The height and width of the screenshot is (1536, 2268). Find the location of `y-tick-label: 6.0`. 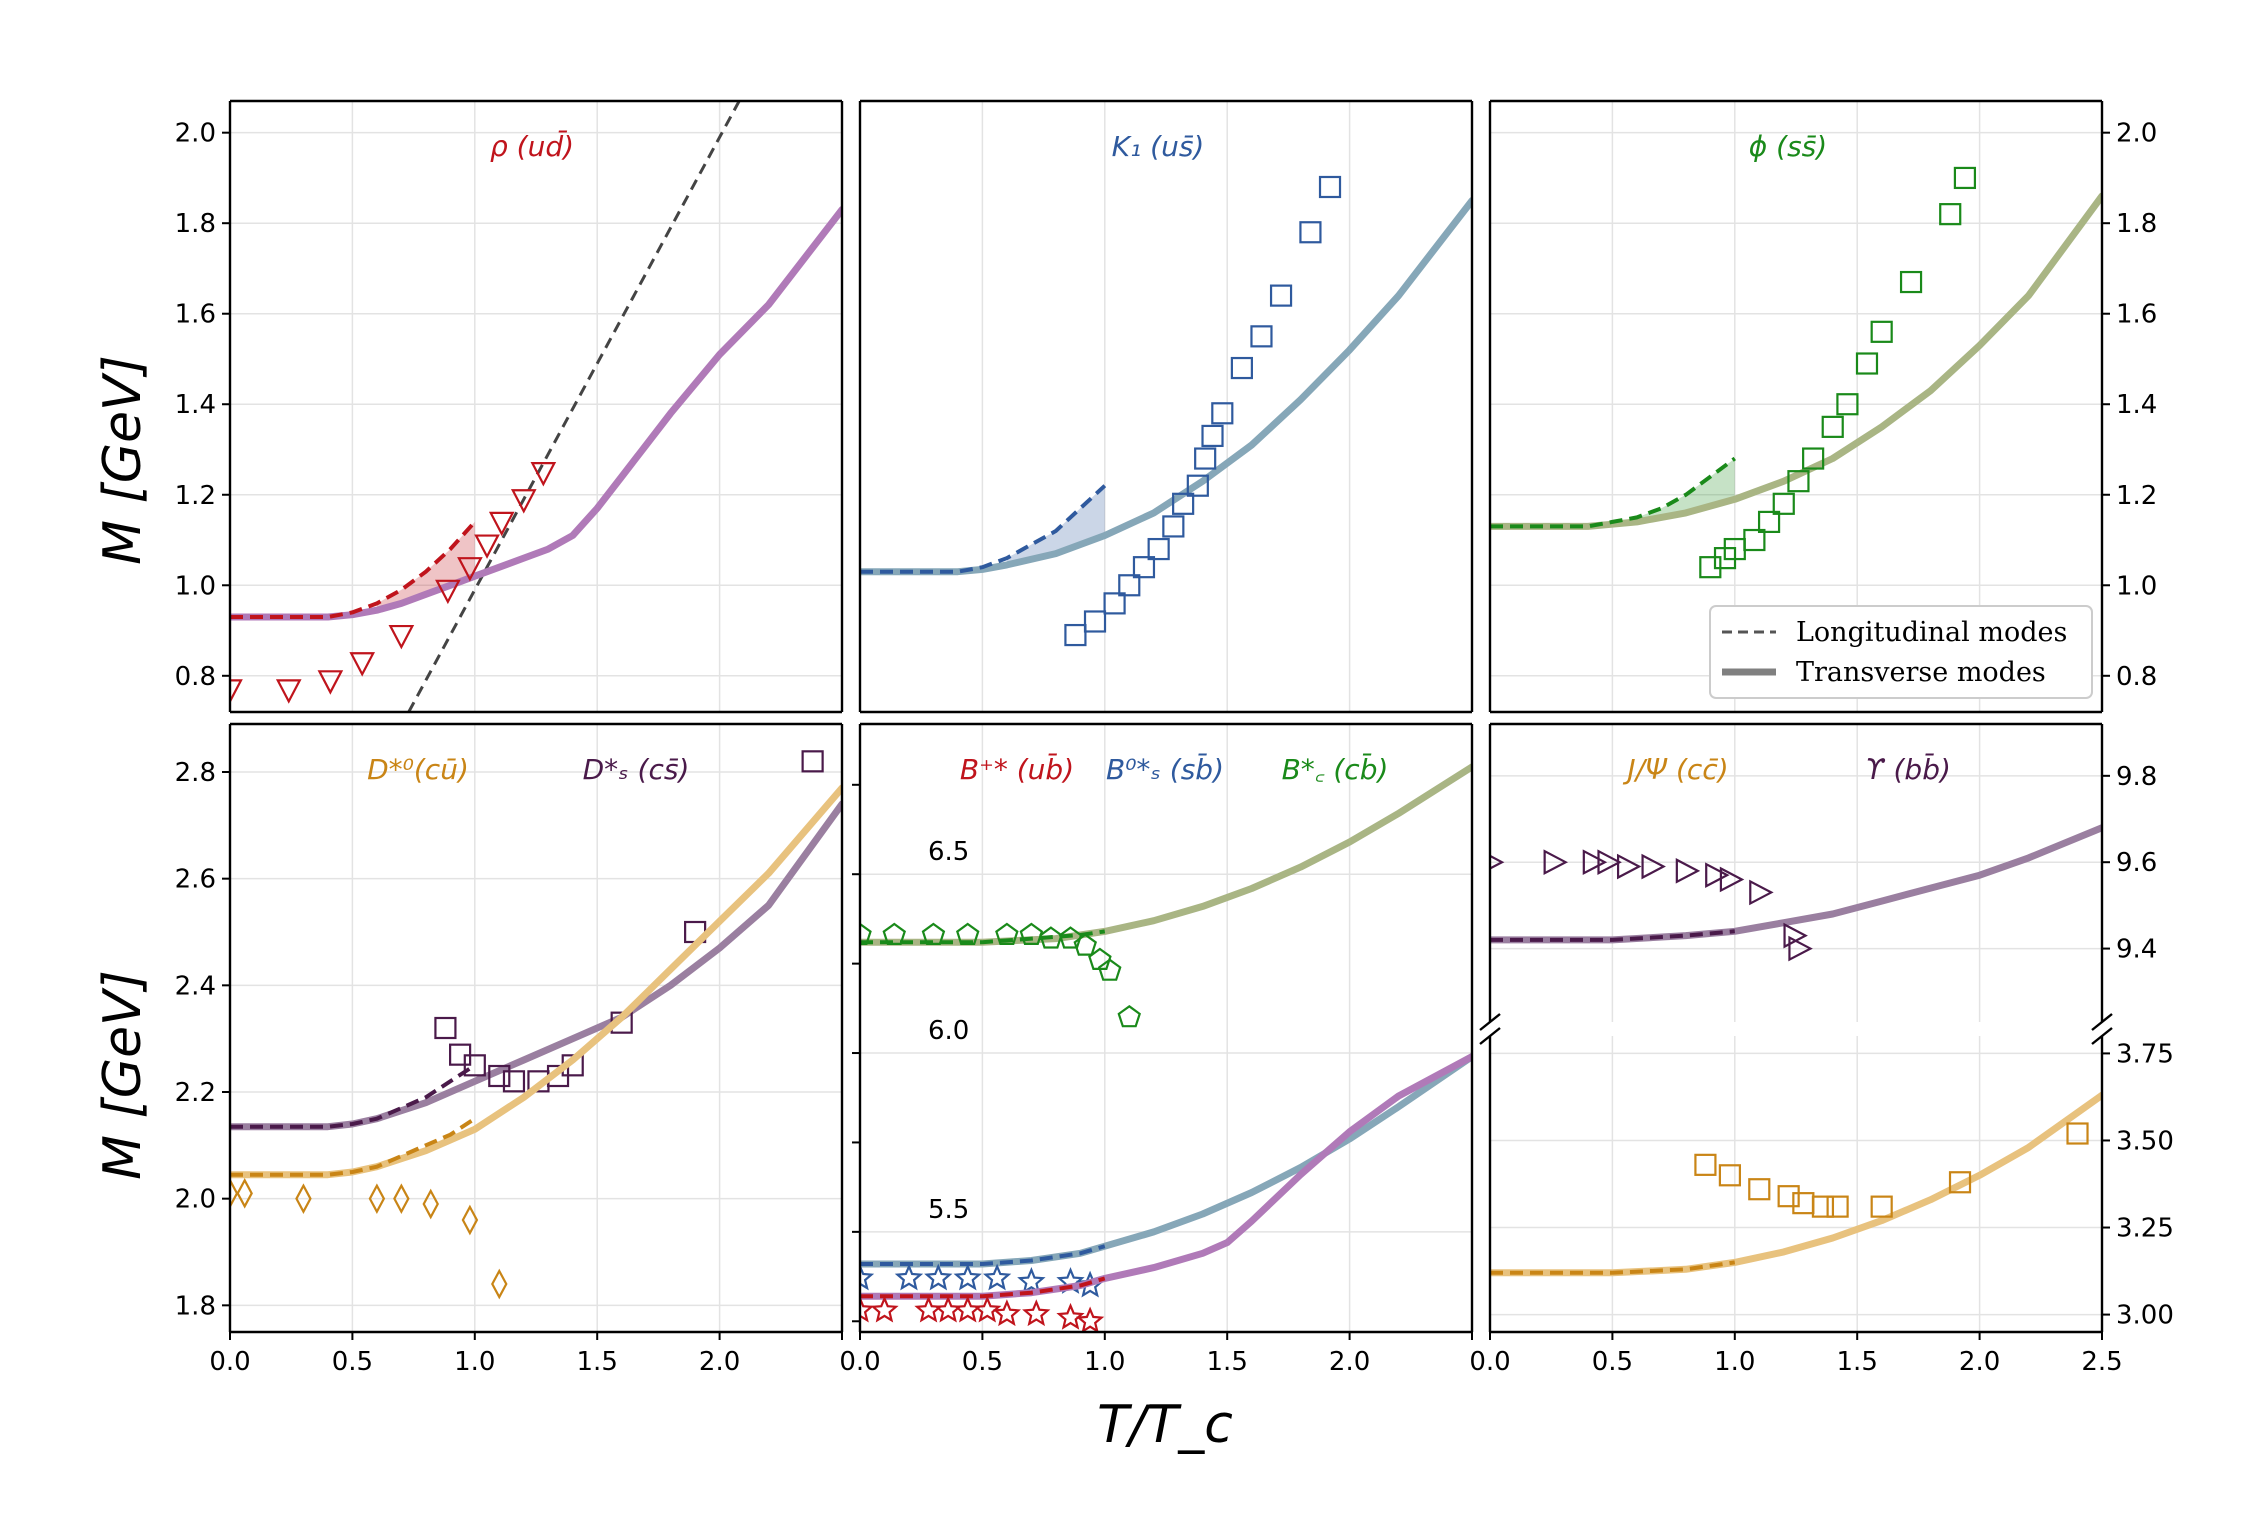

y-tick-label: 6.0 is located at coordinates (948, 1031).